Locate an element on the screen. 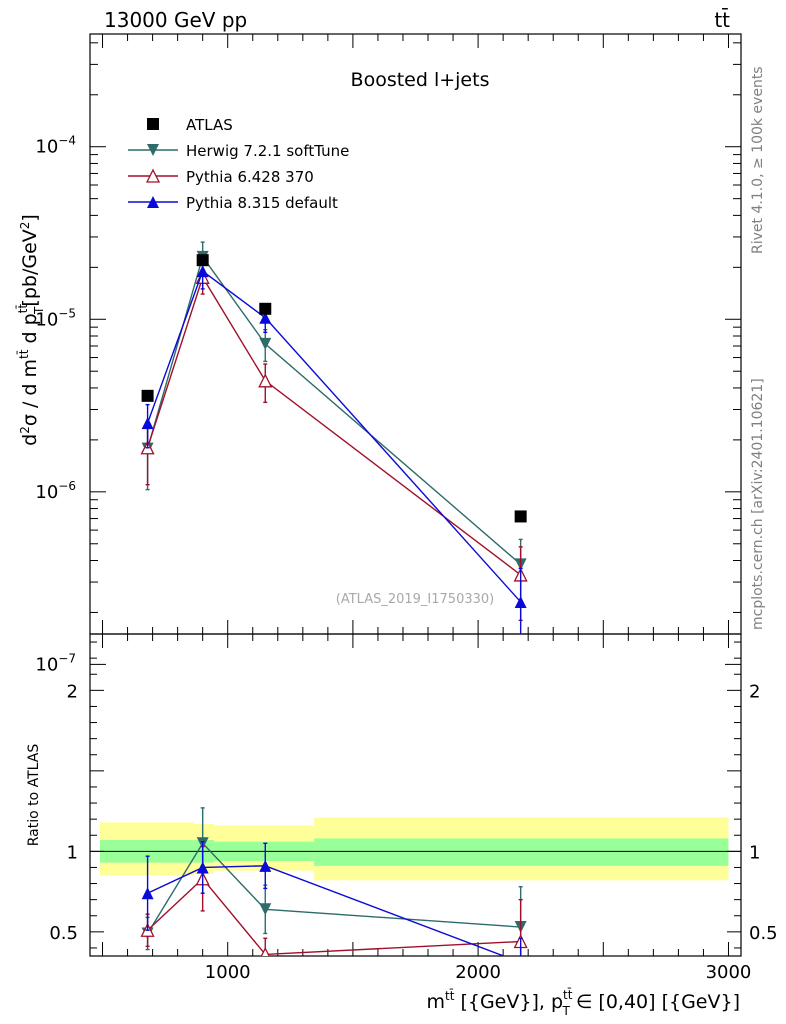  ratio-y-tick-label-right-2: 2 is located at coordinates (754, 691).